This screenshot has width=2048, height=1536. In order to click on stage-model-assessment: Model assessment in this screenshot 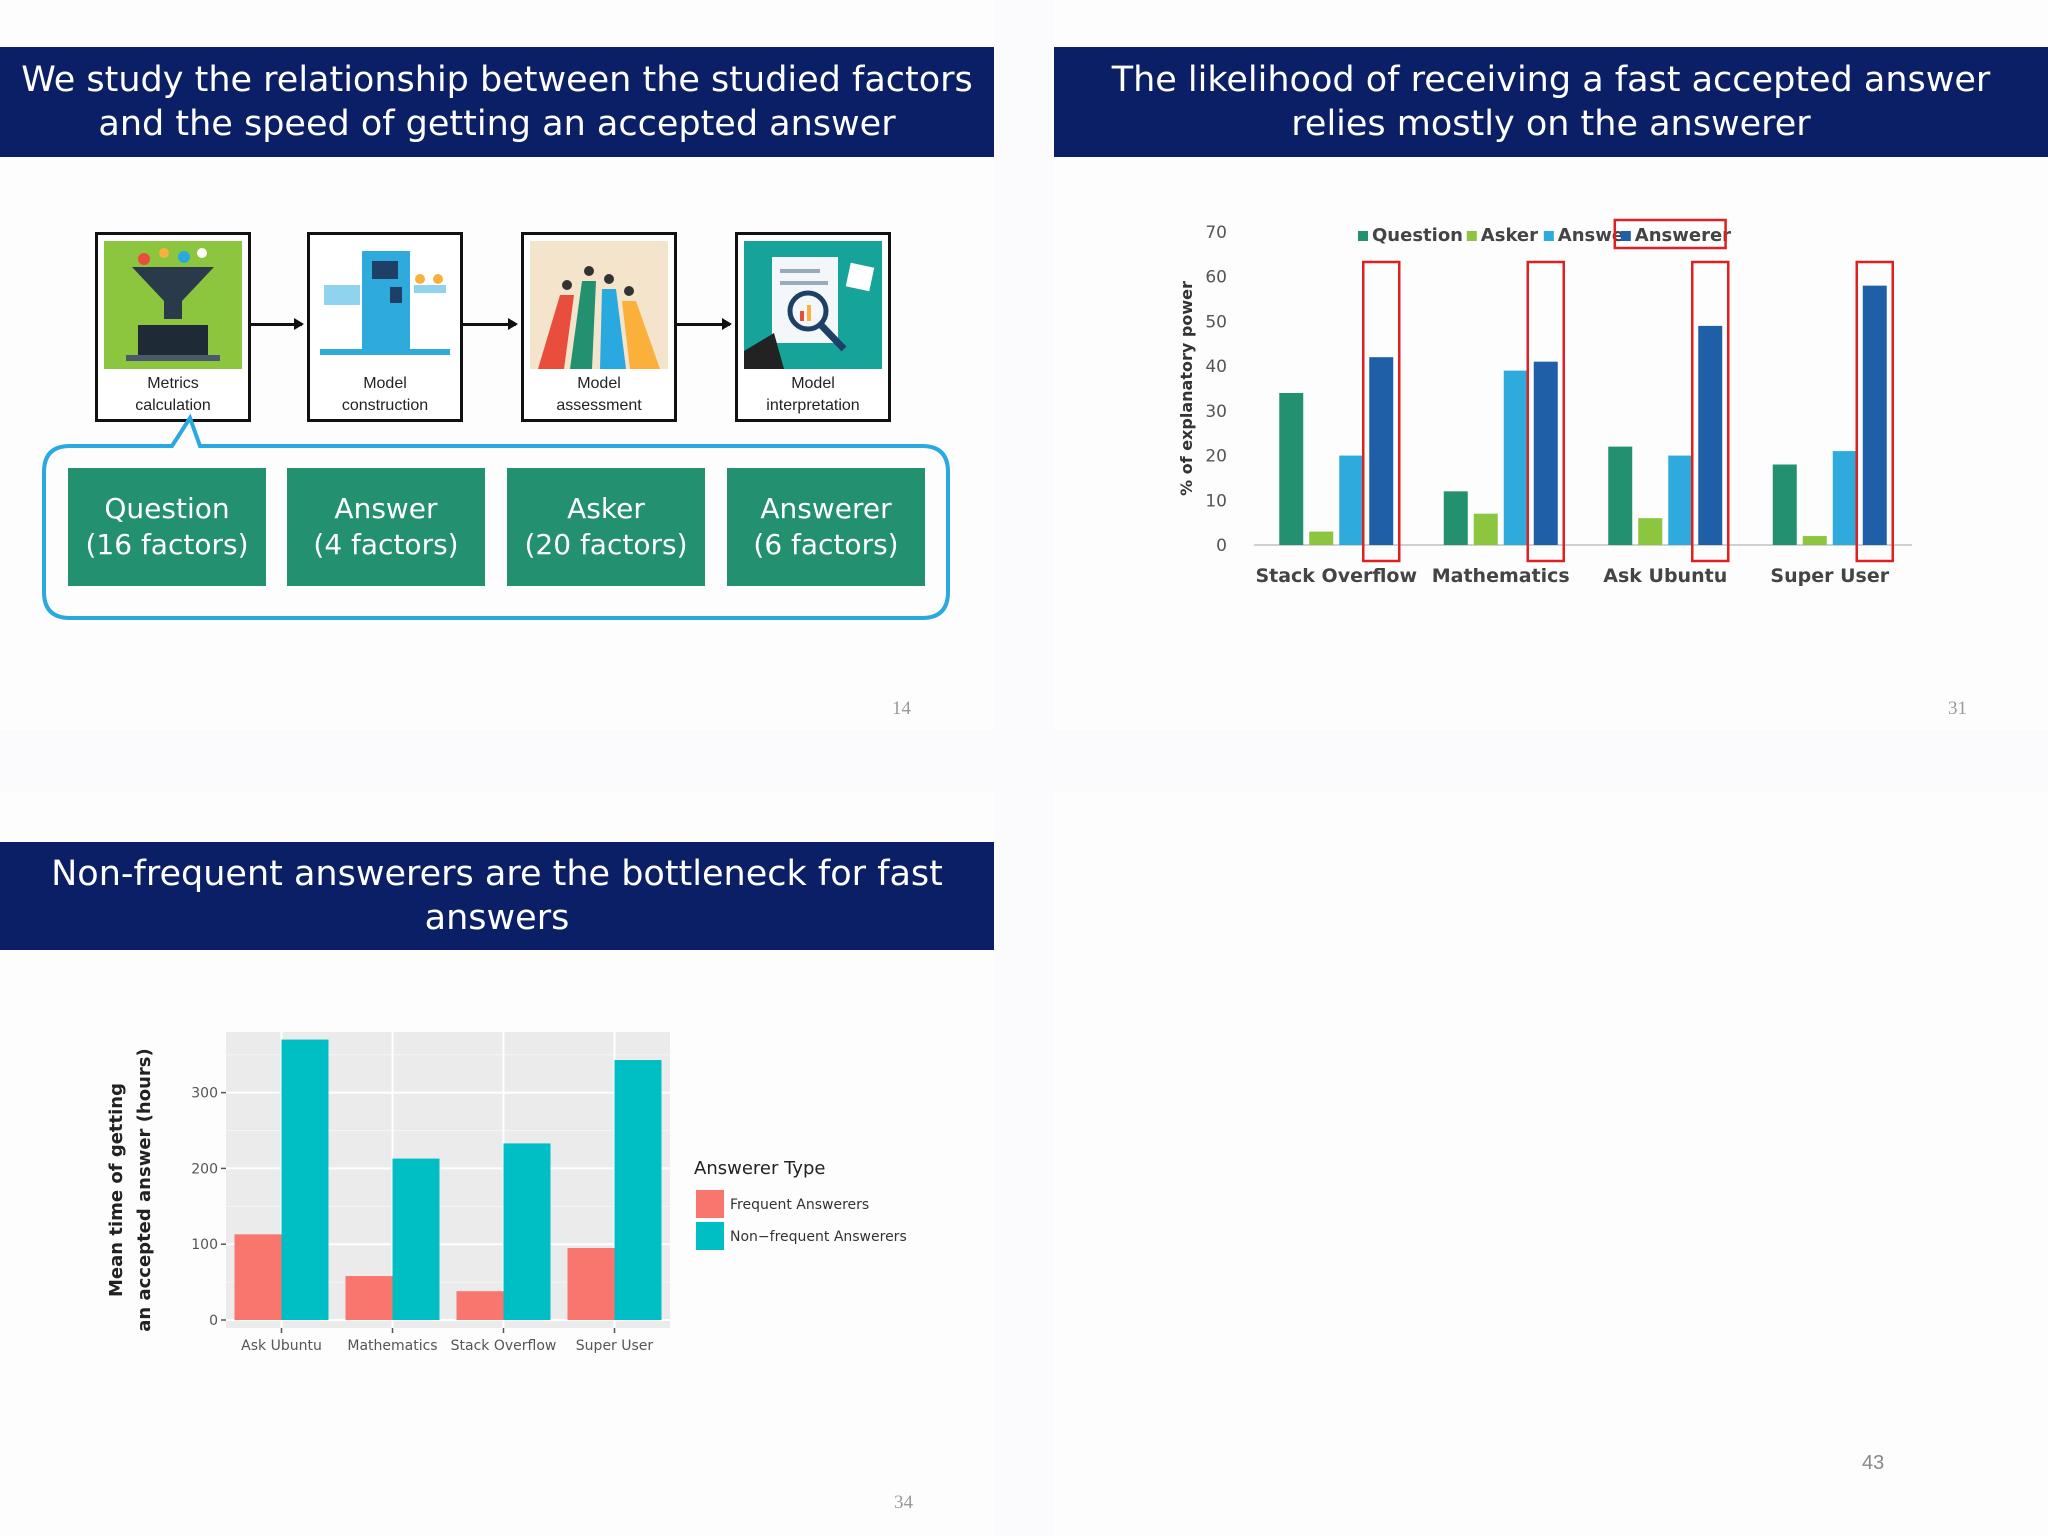, I will do `click(599, 327)`.